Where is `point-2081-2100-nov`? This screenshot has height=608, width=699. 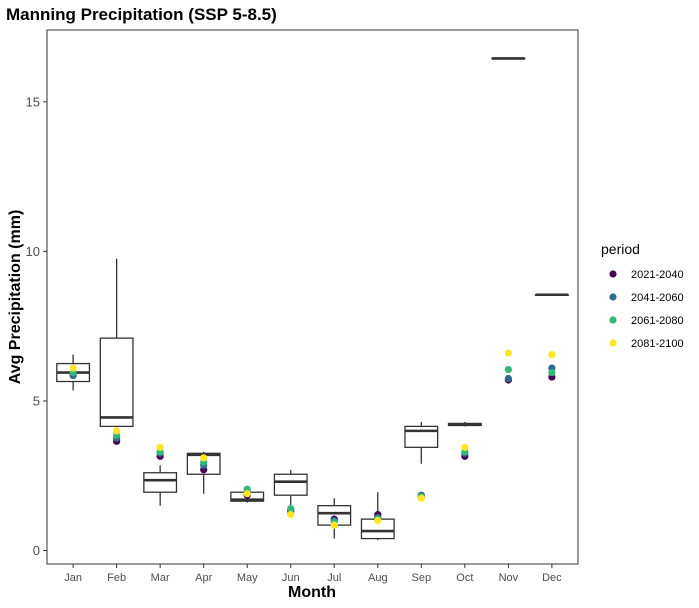
point-2081-2100-nov is located at coordinates (508, 353).